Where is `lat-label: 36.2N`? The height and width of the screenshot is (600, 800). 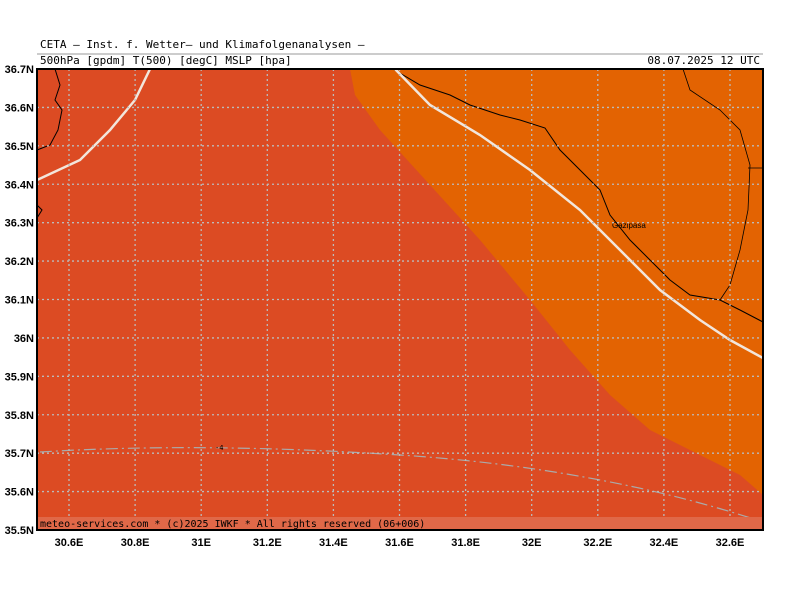
lat-label: 36.2N is located at coordinates (19, 262).